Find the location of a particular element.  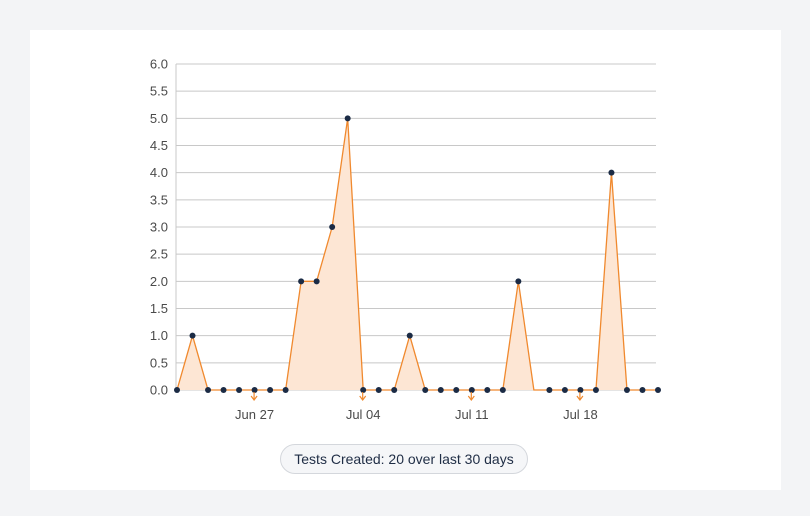

y-tick-label: 1.0 is located at coordinates (159, 335).